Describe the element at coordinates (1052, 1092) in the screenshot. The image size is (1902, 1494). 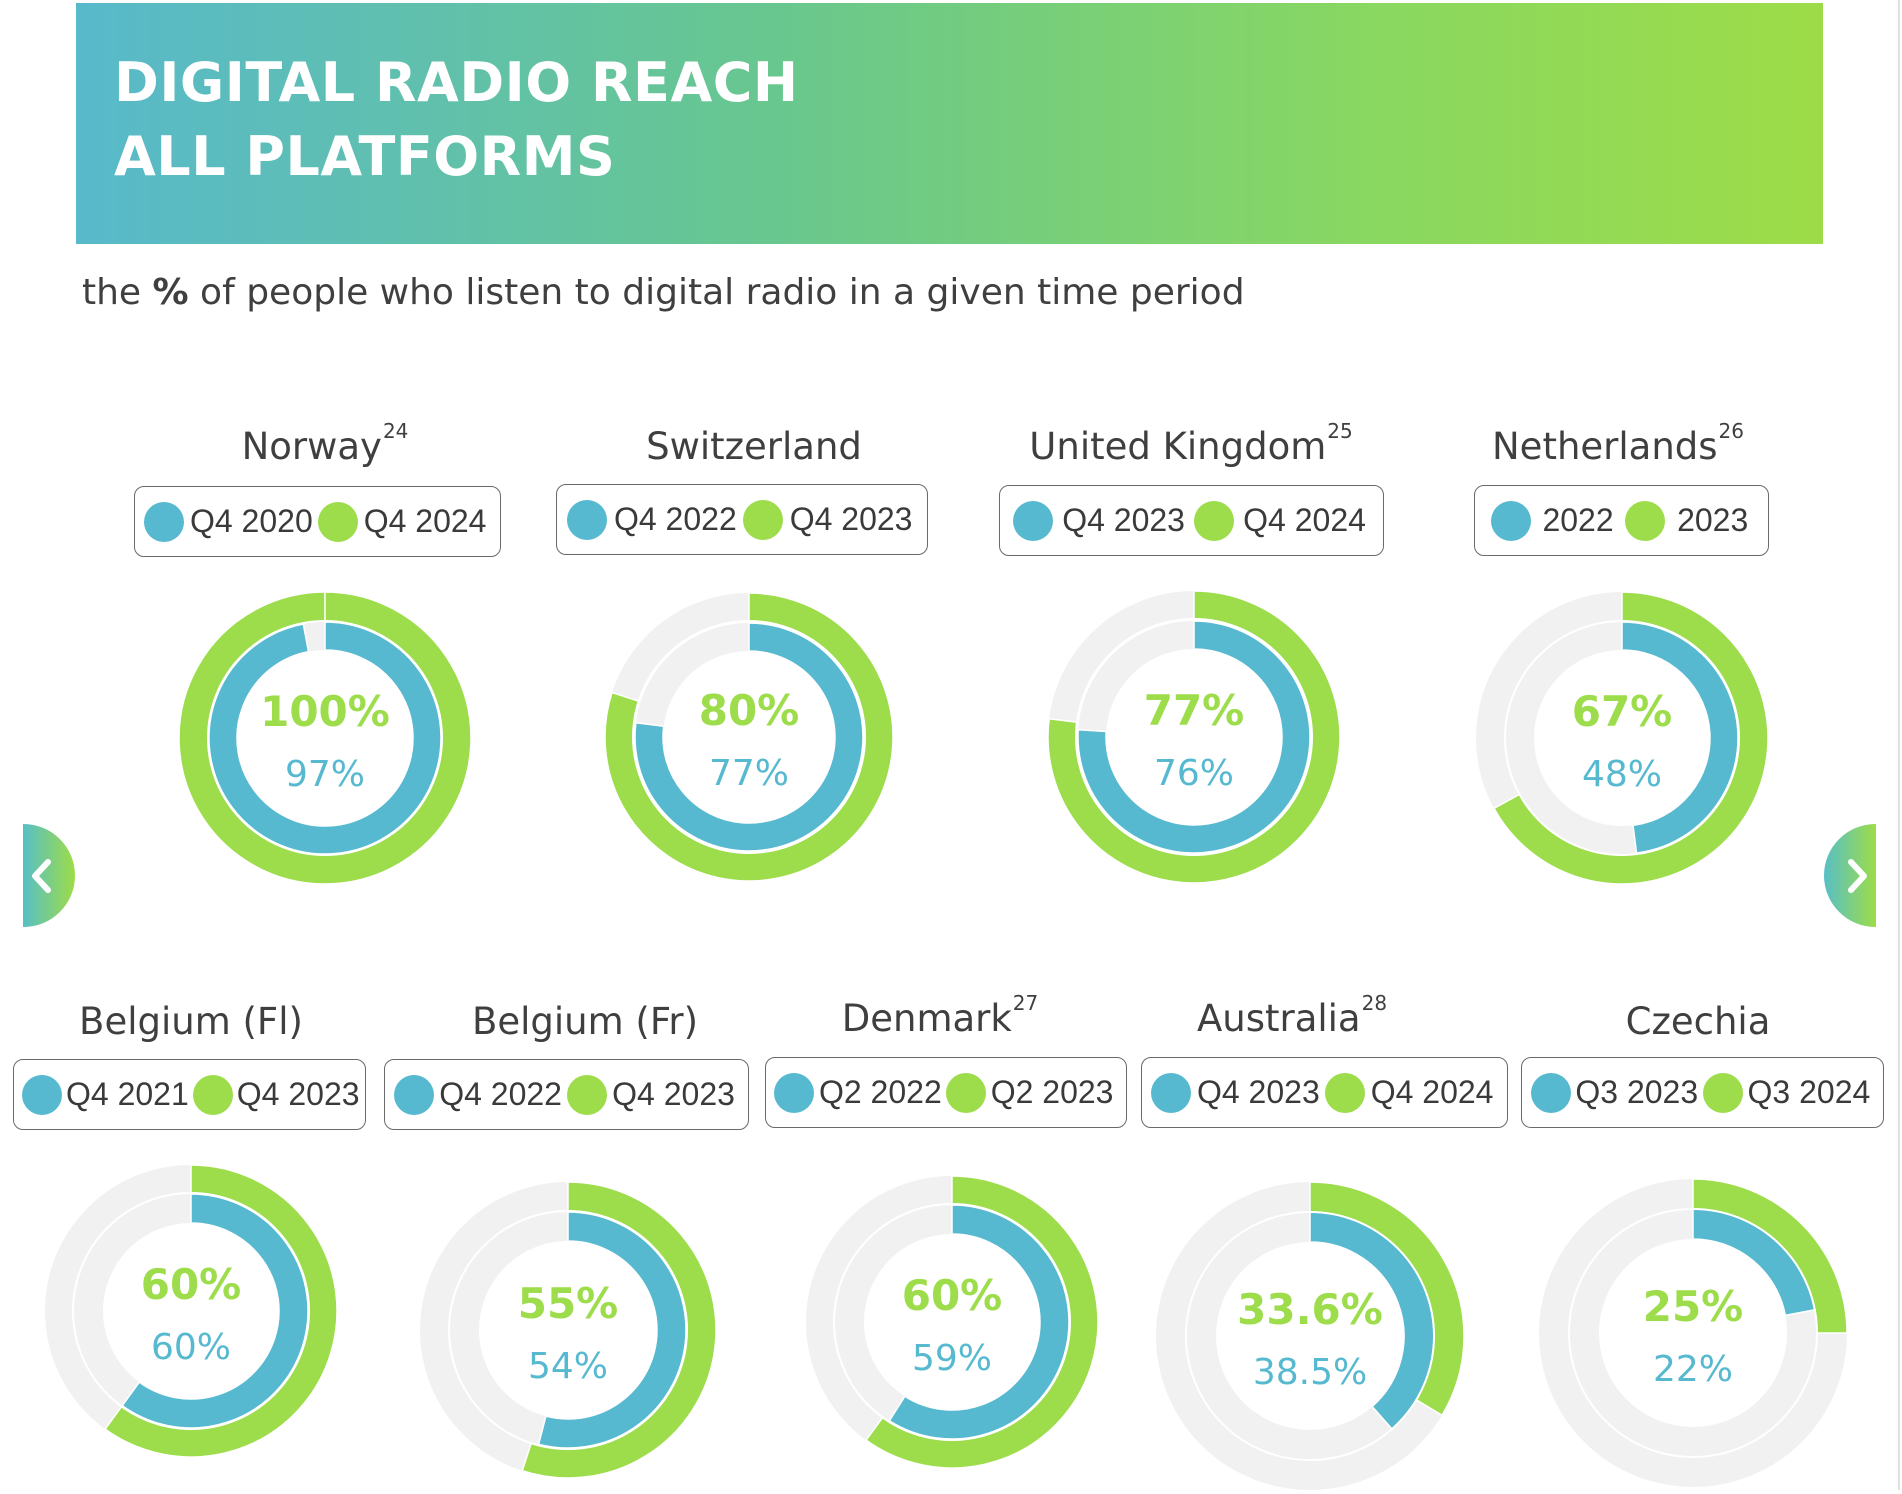
I see `legend-label-current: Q2 2023` at that location.